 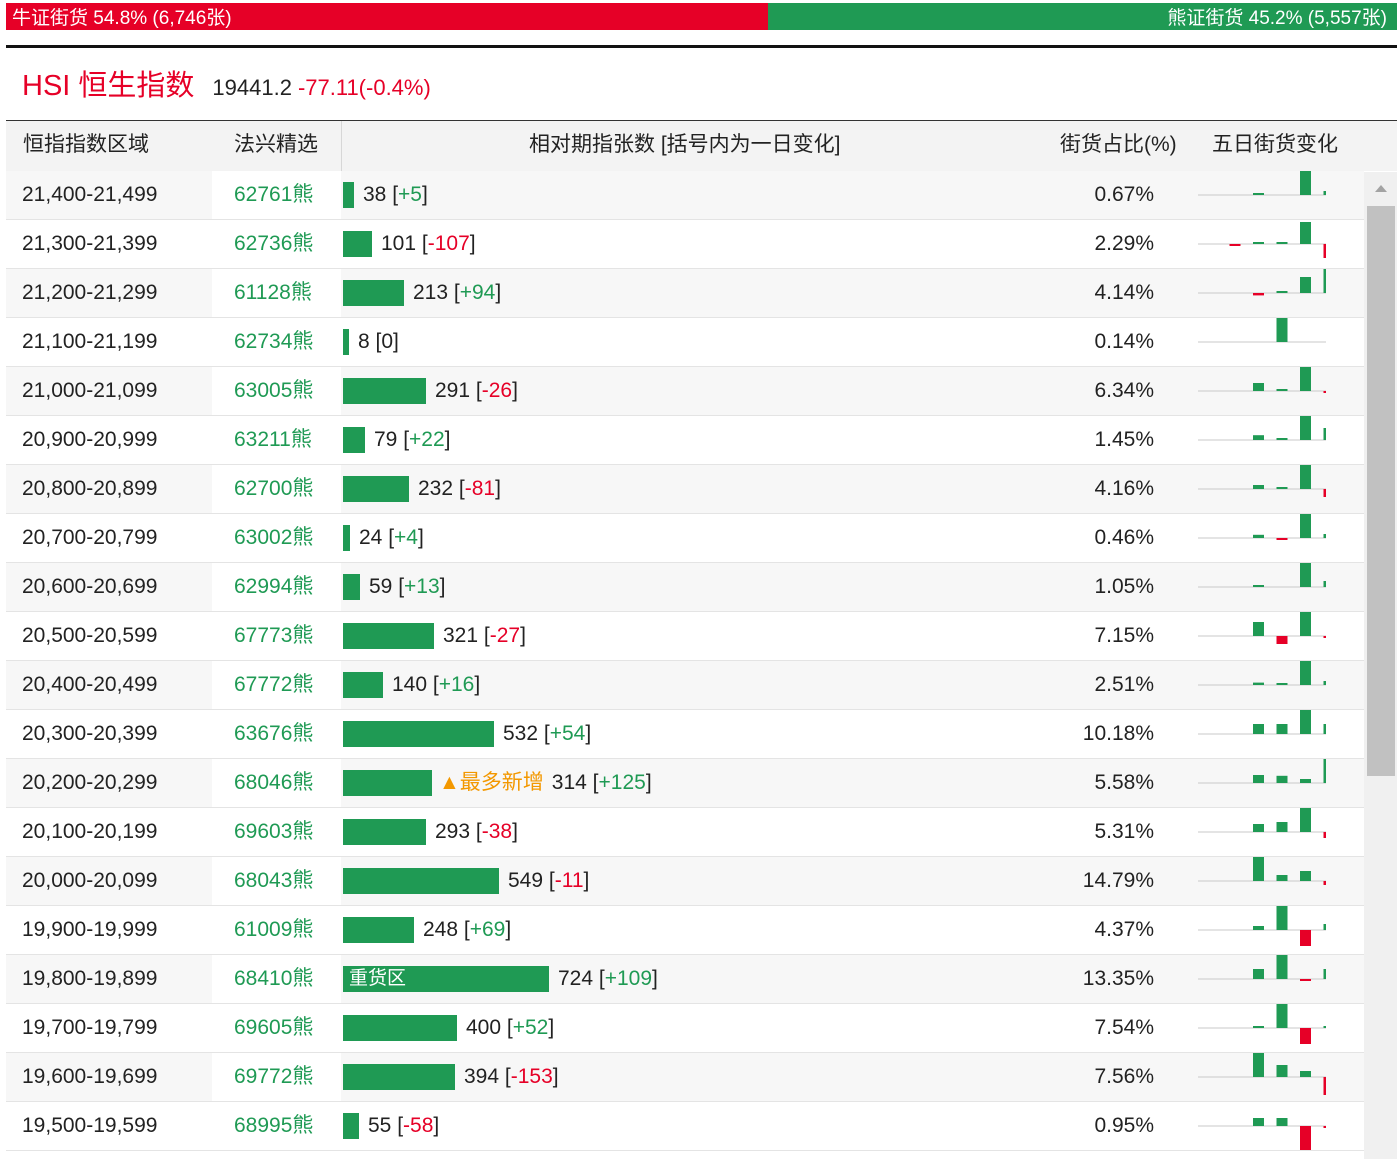 What do you see at coordinates (276, 881) in the screenshot?
I see `warrant-link: 68043熊` at bounding box center [276, 881].